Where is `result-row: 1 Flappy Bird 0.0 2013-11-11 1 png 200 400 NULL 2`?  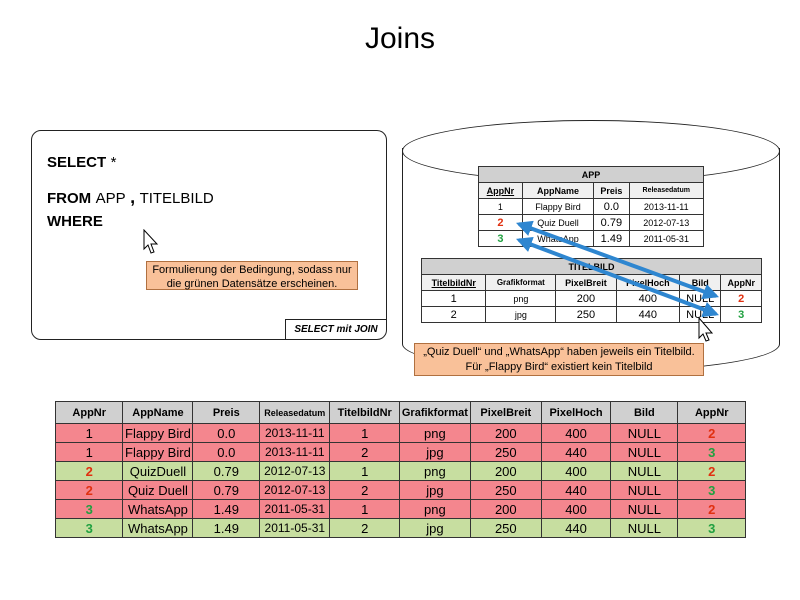
result-row: 1 Flappy Bird 0.0 2013-11-11 1 png 200 400 NULL 2 is located at coordinates (400, 433).